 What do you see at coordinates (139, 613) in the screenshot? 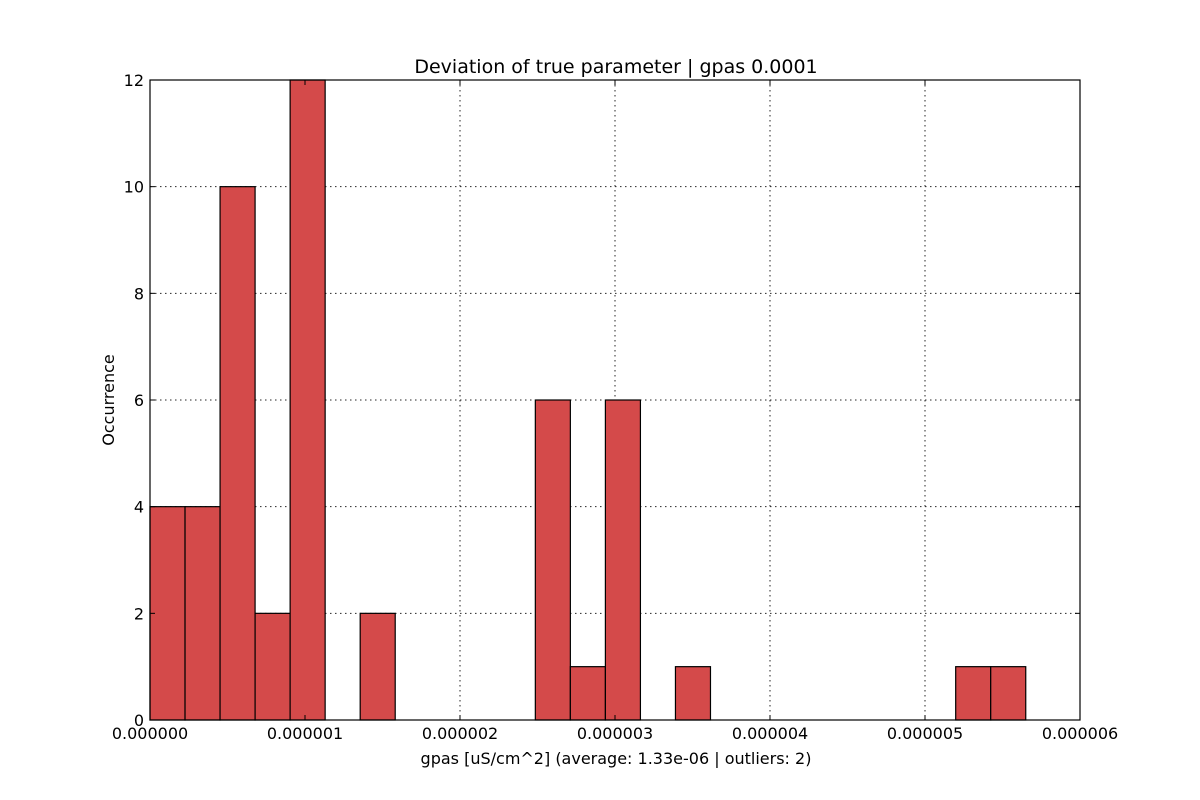
I see `y-tick-label: 2` at bounding box center [139, 613].